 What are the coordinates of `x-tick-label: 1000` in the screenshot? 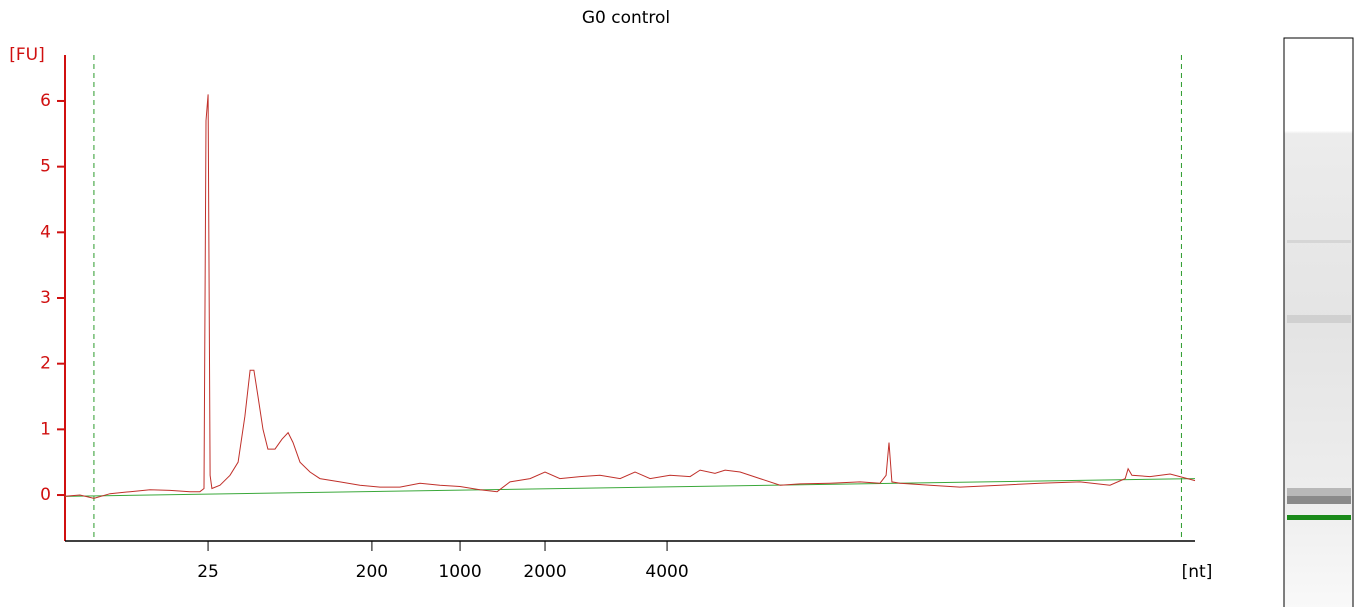 It's located at (459, 572).